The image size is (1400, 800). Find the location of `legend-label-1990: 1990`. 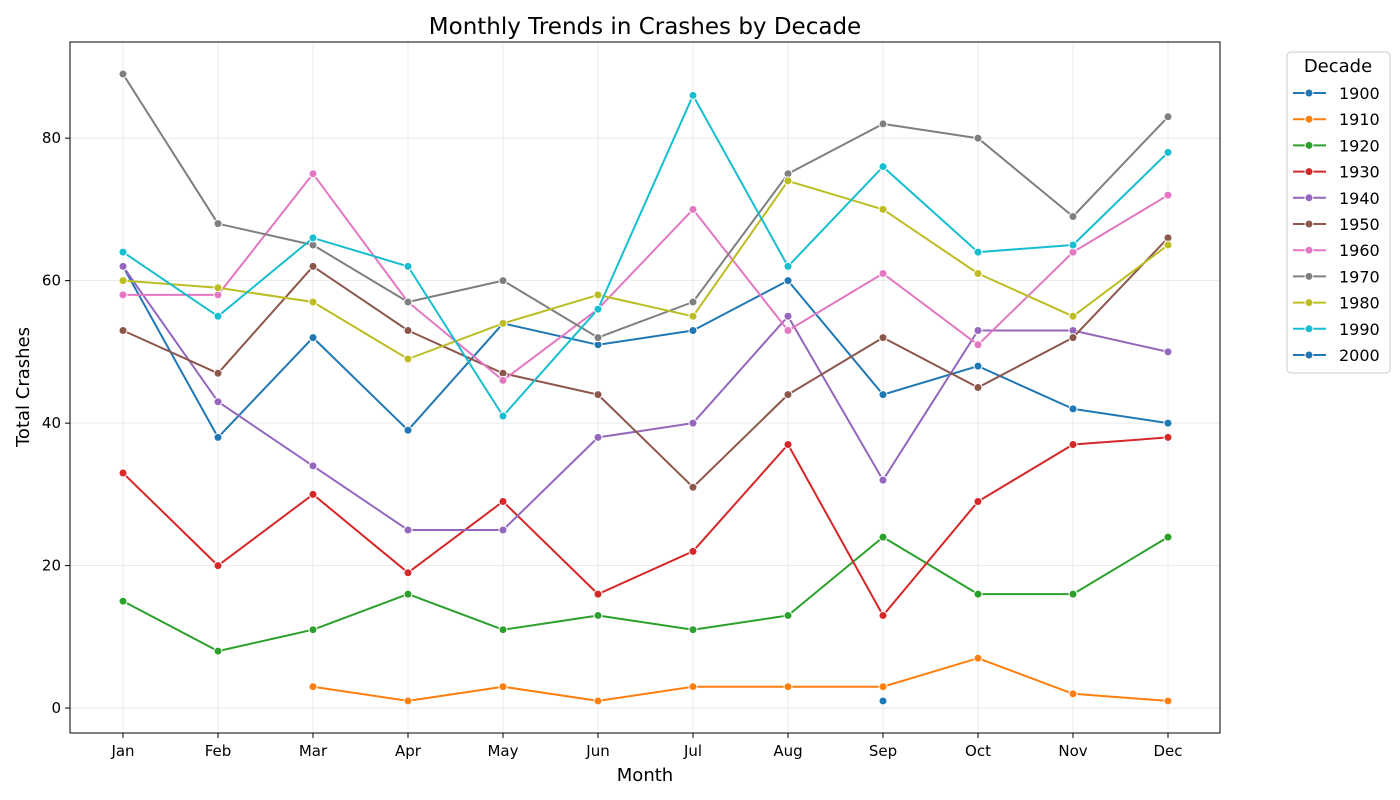

legend-label-1990: 1990 is located at coordinates (1359, 329).